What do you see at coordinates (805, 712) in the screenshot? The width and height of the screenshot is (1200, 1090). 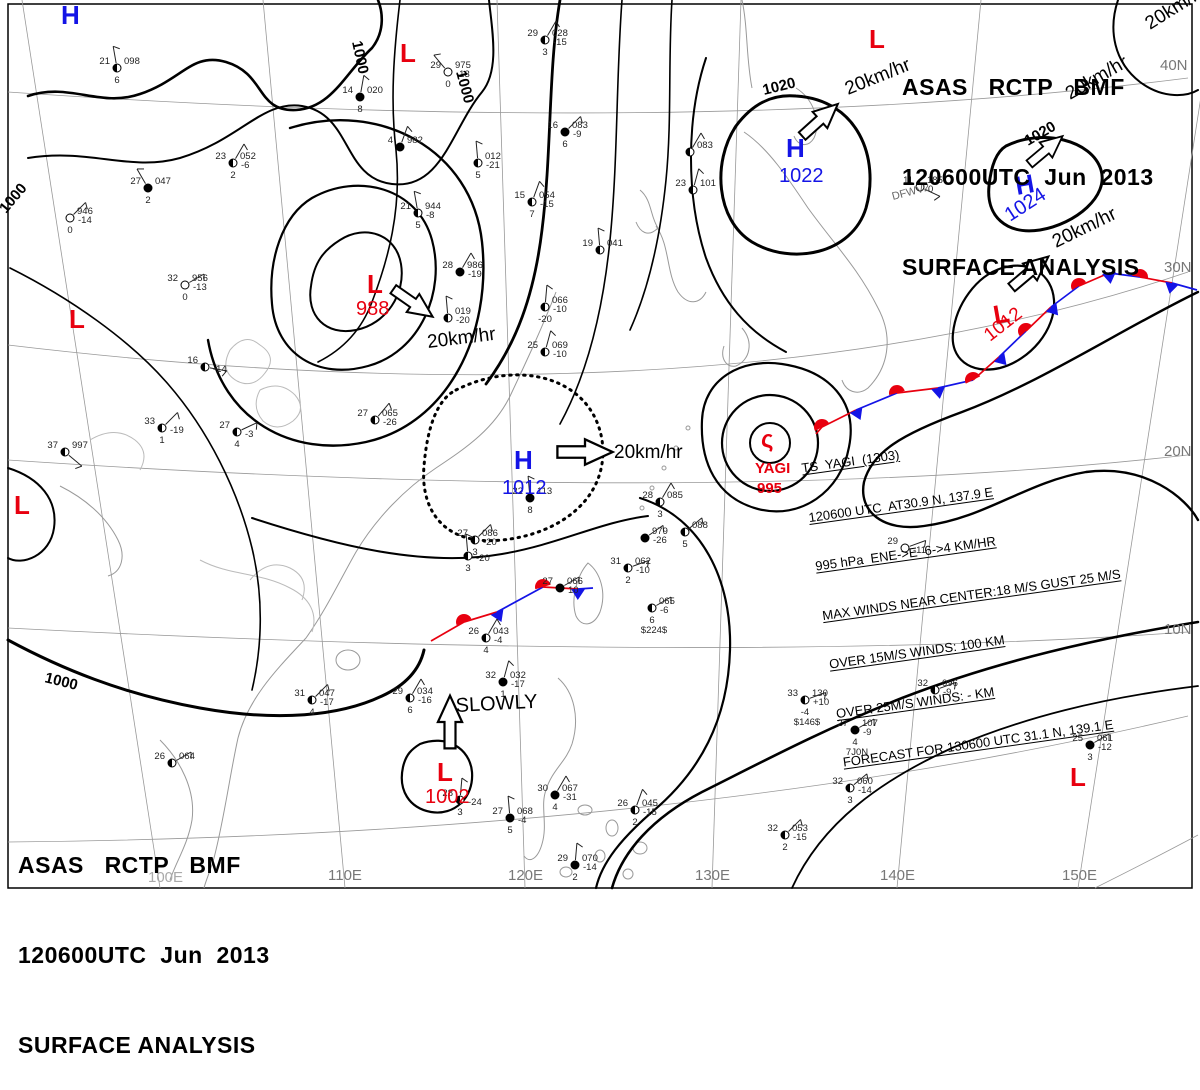 I see `station-low-value: -4` at bounding box center [805, 712].